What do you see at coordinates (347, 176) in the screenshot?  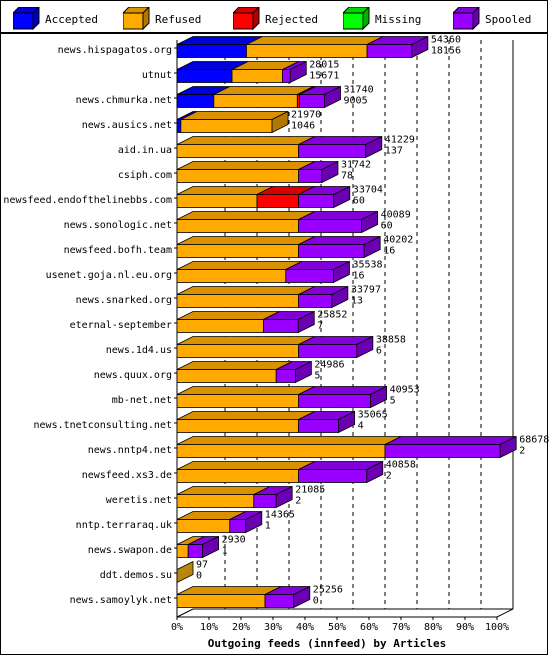 I see `data-label-secondary: 78` at bounding box center [347, 176].